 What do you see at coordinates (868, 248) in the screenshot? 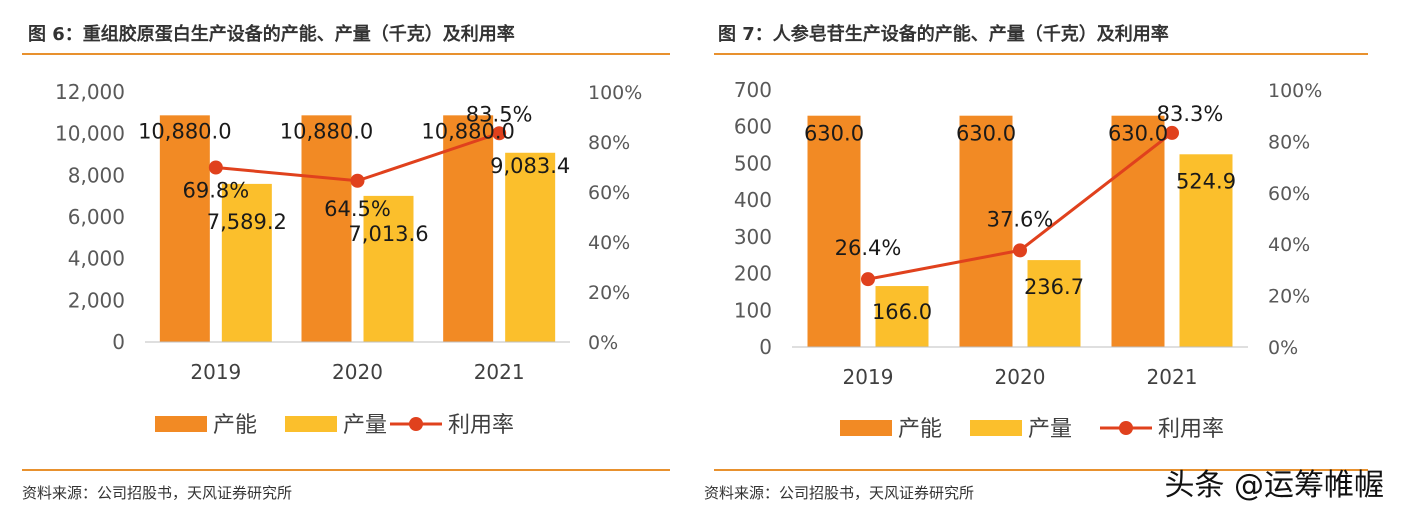
I see `data-label-rate: 26.4%` at bounding box center [868, 248].